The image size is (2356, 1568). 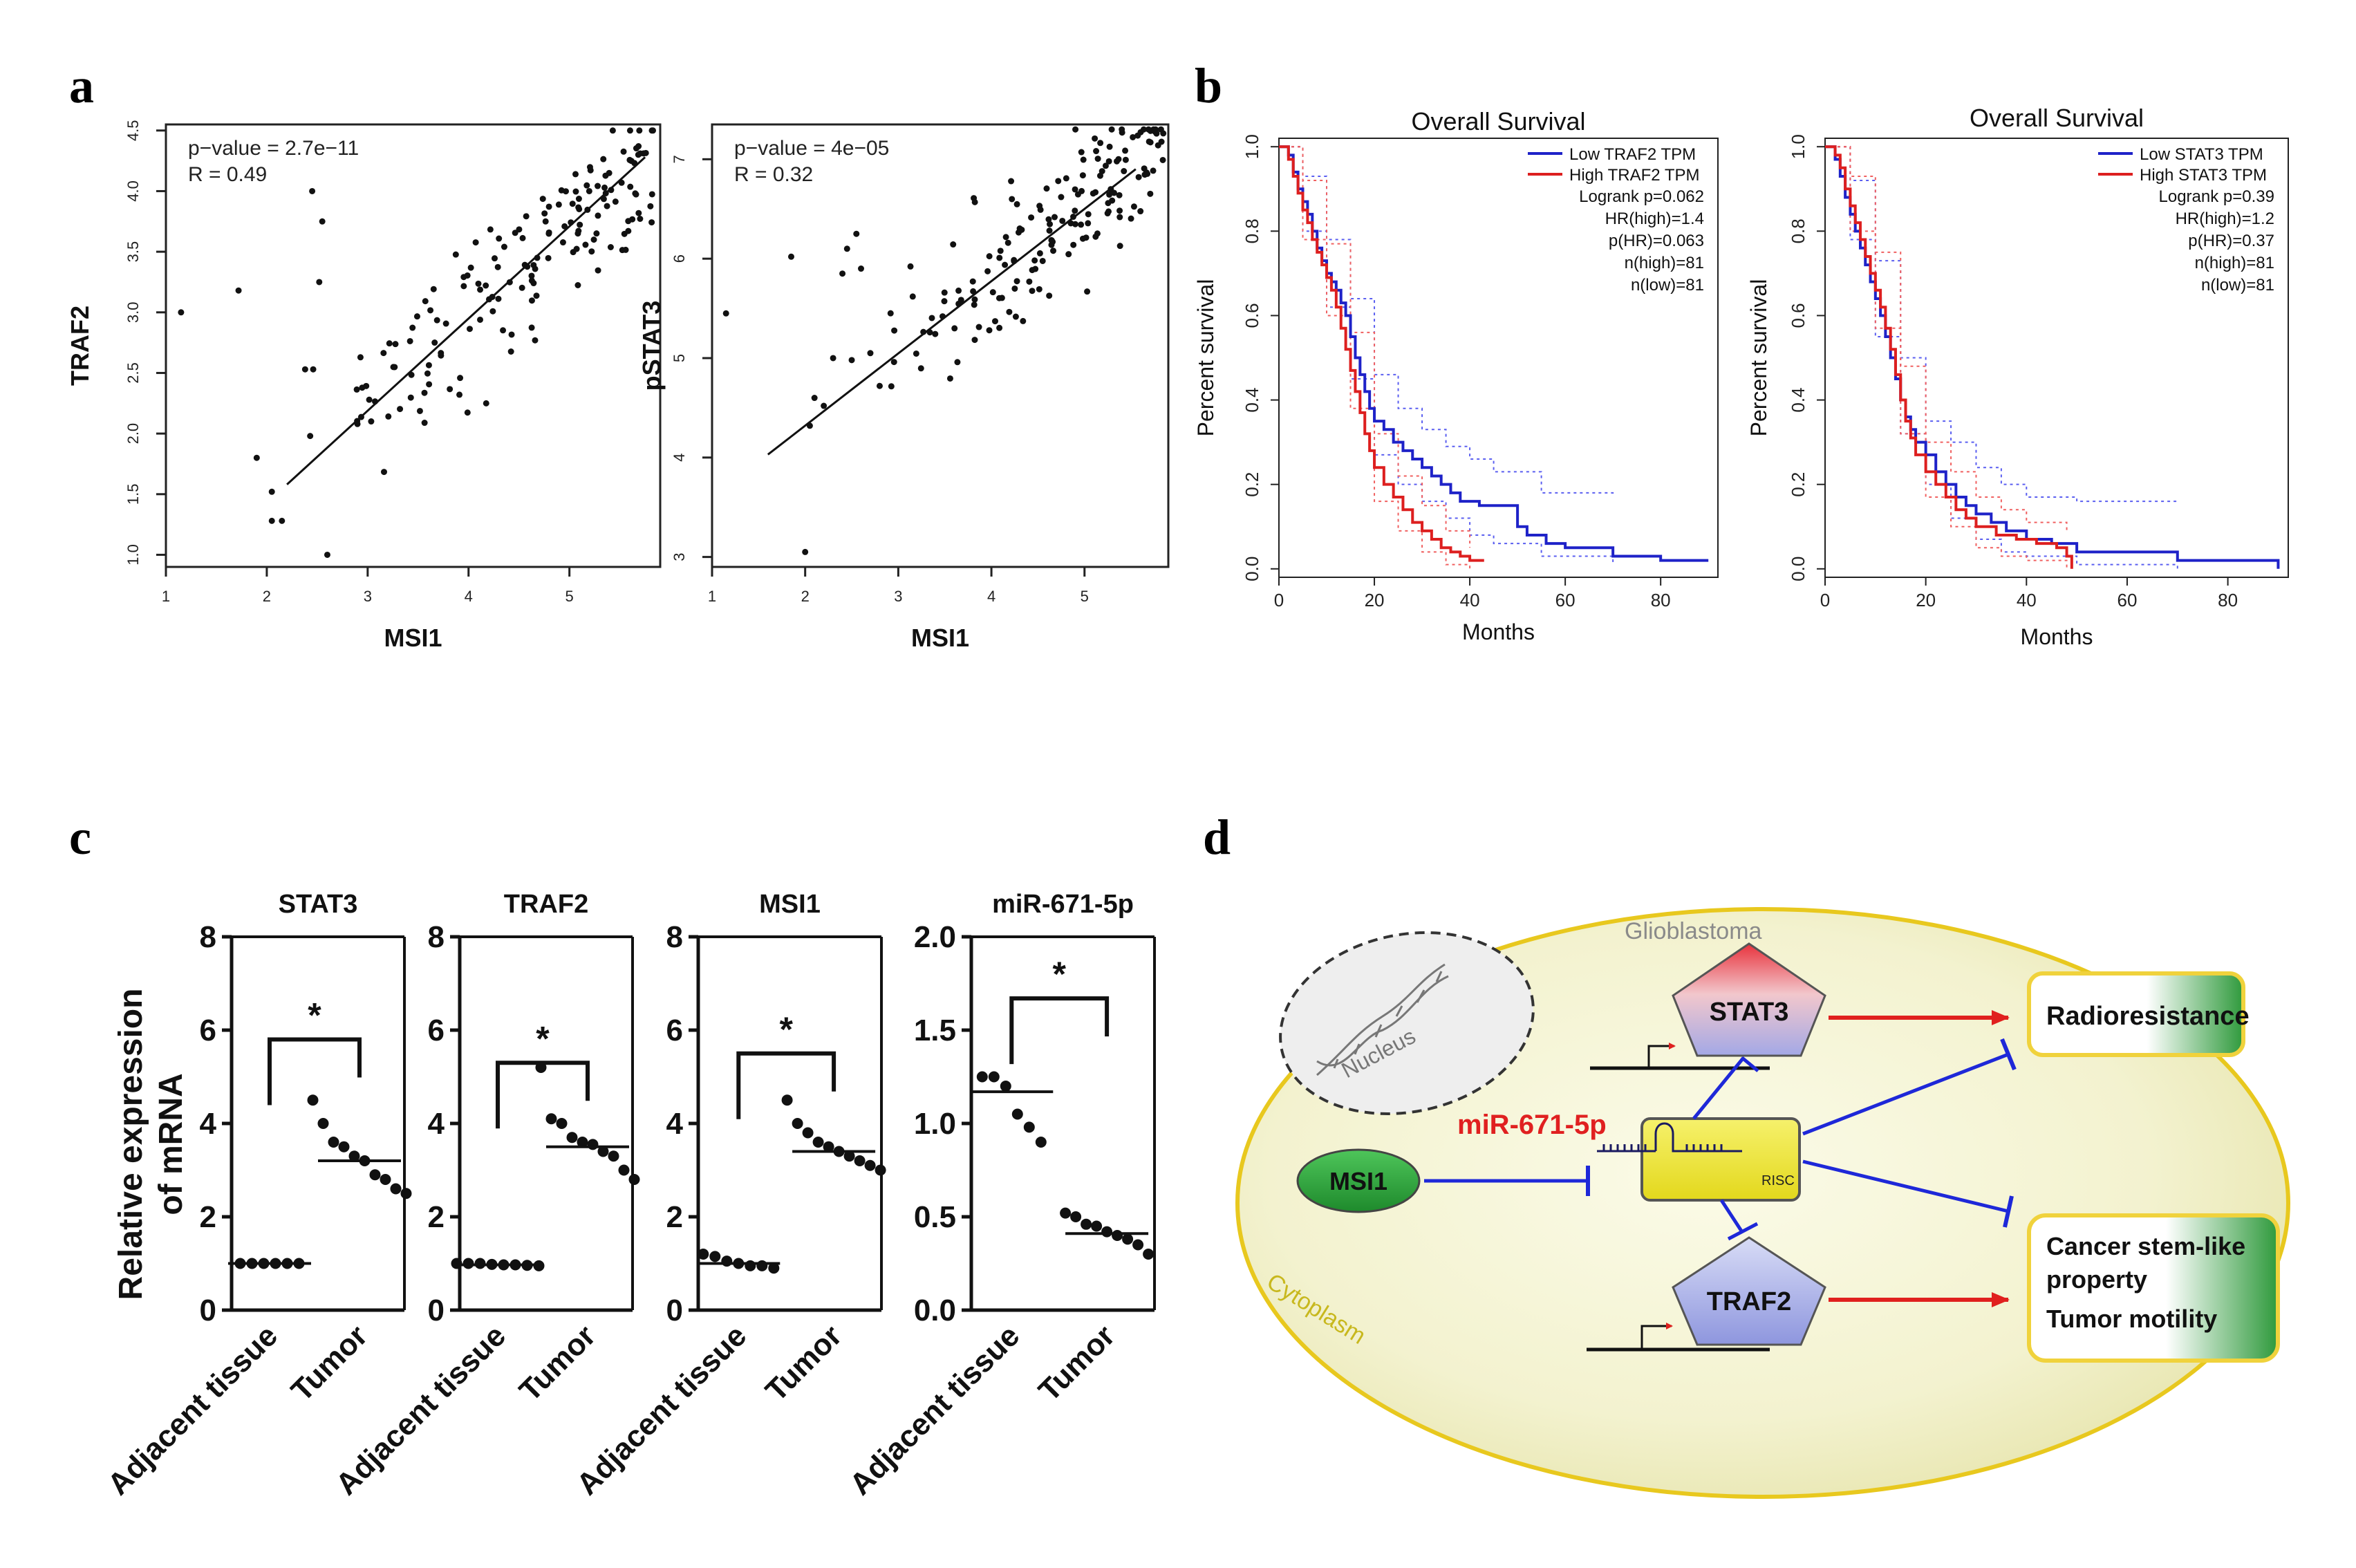 I want to click on y-tick-label: 1.5, so click(x=935, y=1030).